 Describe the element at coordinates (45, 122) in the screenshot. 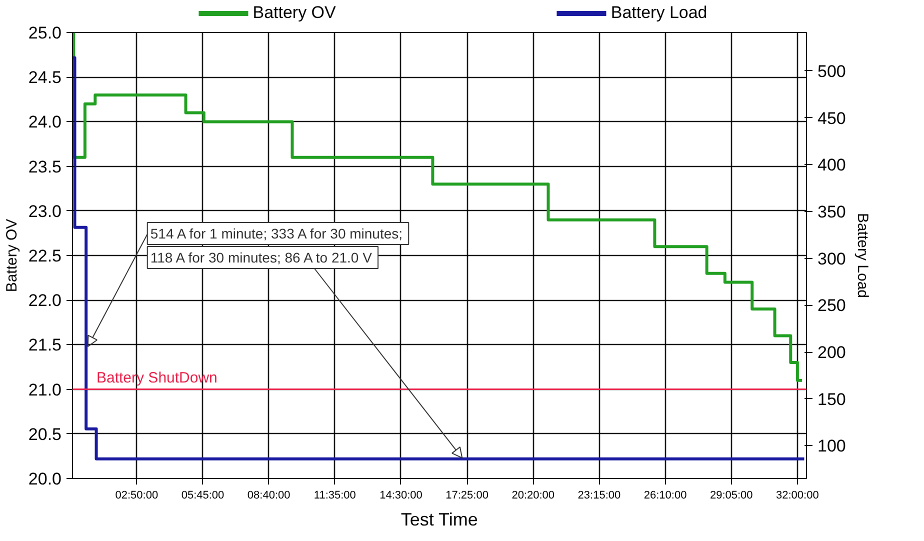

I see `y-tick-label: 24.0` at that location.